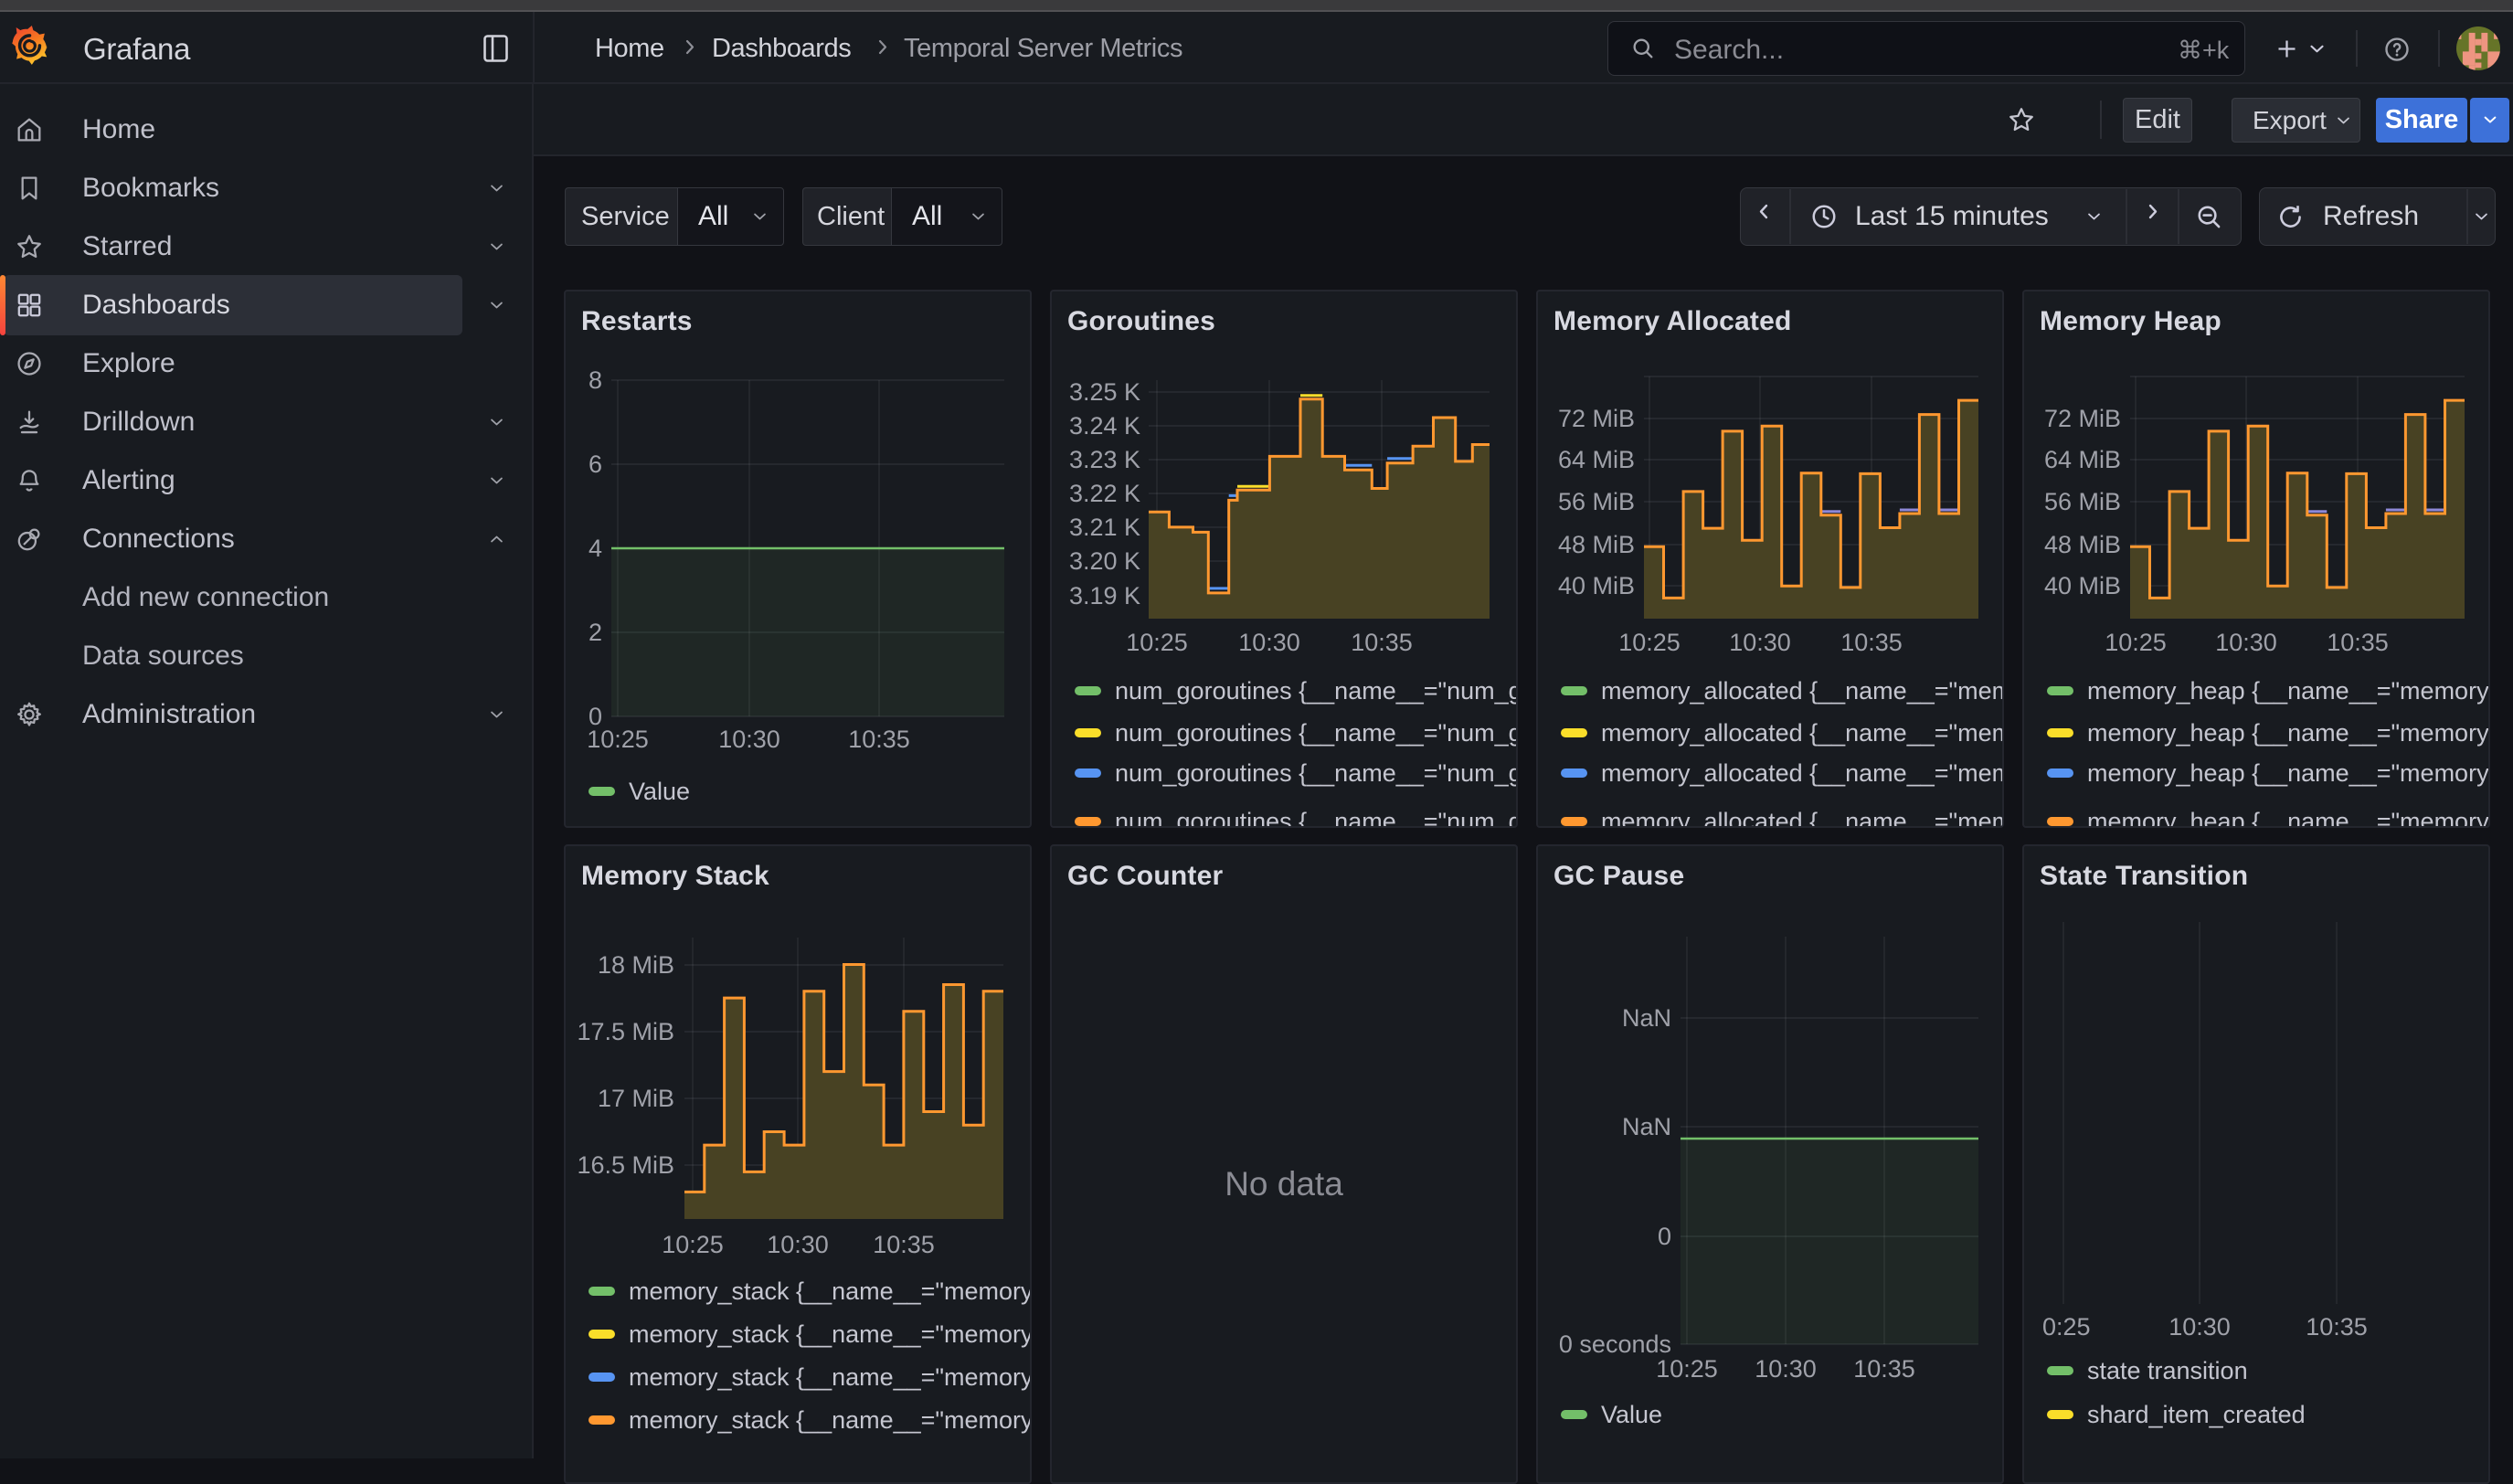 This screenshot has width=2513, height=1484. Describe the element at coordinates (1104, 596) in the screenshot. I see `svg-text: 3.19 K` at that location.